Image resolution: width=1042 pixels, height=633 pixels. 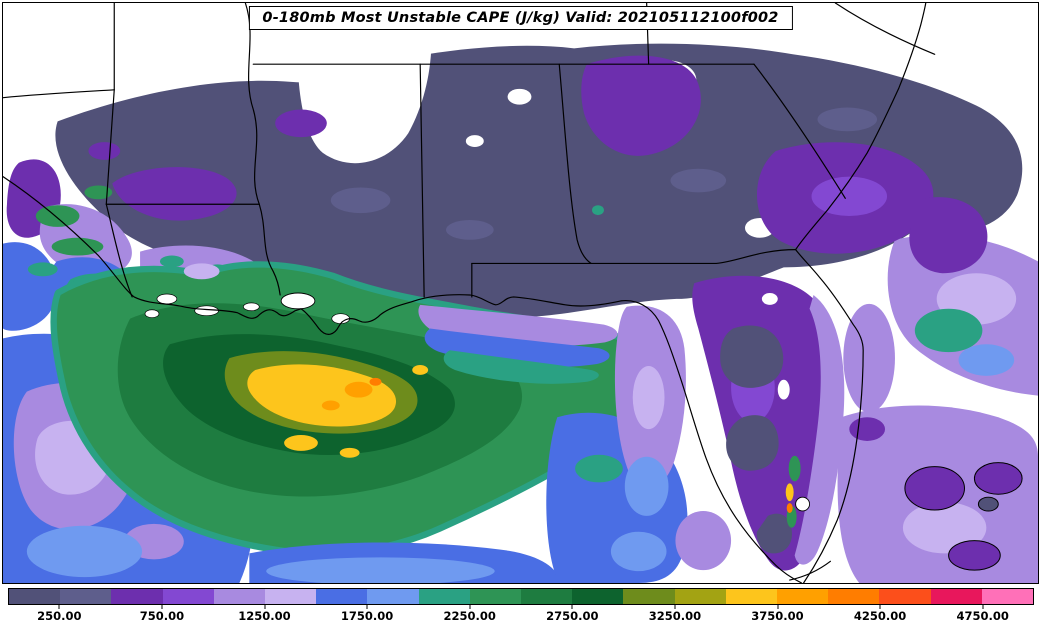 What do you see at coordinates (469, 616) in the screenshot?
I see `colorbar-tick-label: 2250.00` at bounding box center [469, 616].